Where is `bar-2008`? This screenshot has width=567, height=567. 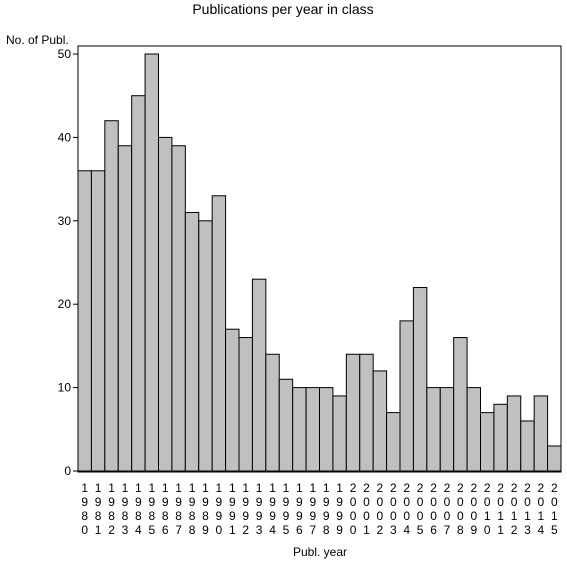
bar-2008 is located at coordinates (460, 404).